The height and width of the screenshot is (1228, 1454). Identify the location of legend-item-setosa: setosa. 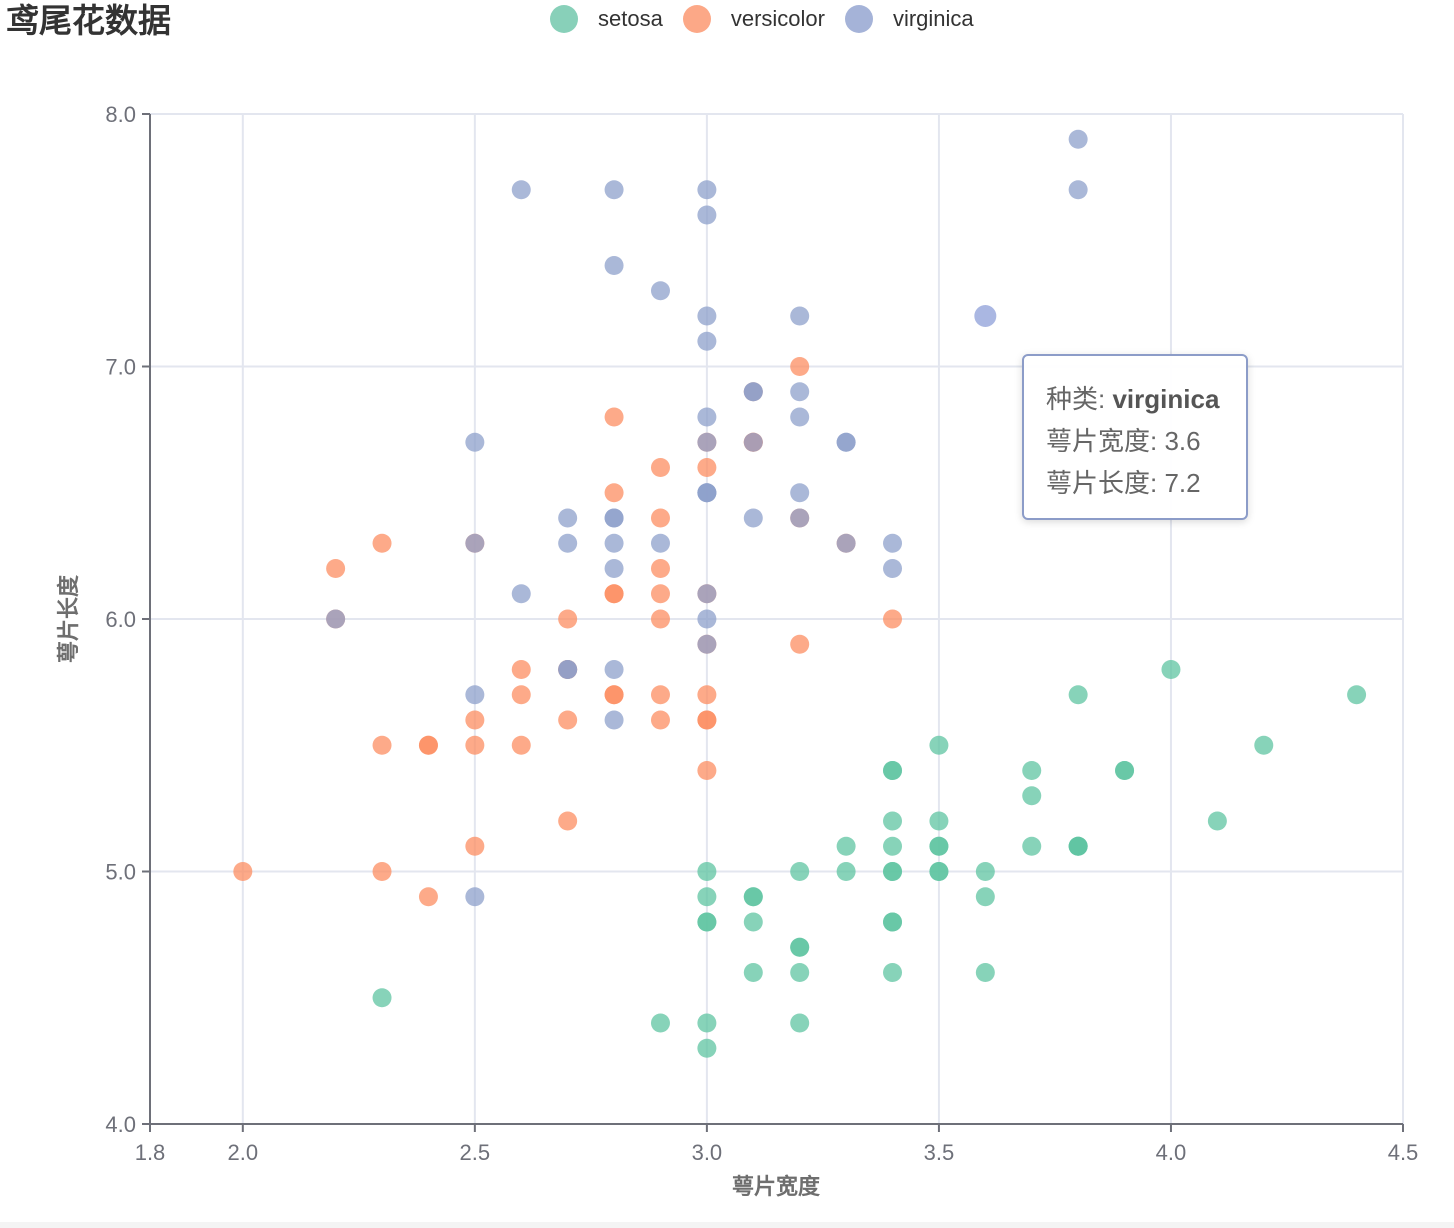
(606, 19).